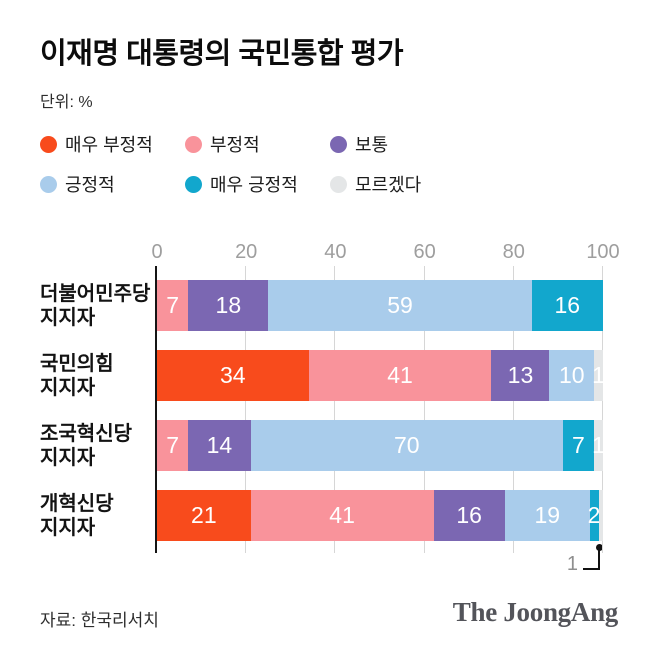 This screenshot has width=658, height=655. What do you see at coordinates (157, 252) in the screenshot?
I see `x-axis-tick-label: 0` at bounding box center [157, 252].